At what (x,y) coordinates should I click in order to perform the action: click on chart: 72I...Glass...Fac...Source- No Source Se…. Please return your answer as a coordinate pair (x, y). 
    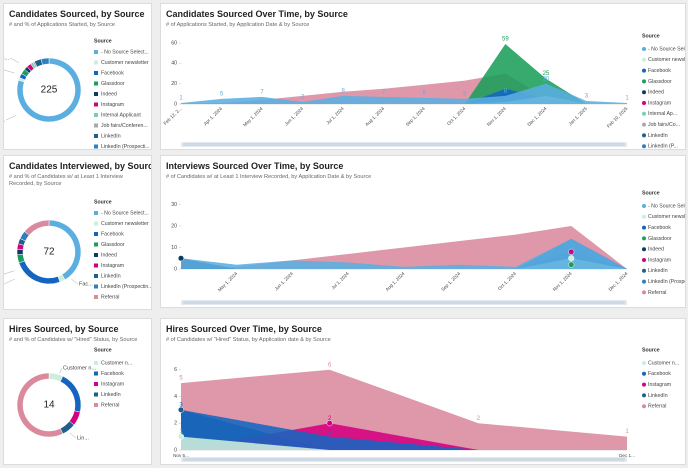
    Looking at the image, I should click on (77, 249).